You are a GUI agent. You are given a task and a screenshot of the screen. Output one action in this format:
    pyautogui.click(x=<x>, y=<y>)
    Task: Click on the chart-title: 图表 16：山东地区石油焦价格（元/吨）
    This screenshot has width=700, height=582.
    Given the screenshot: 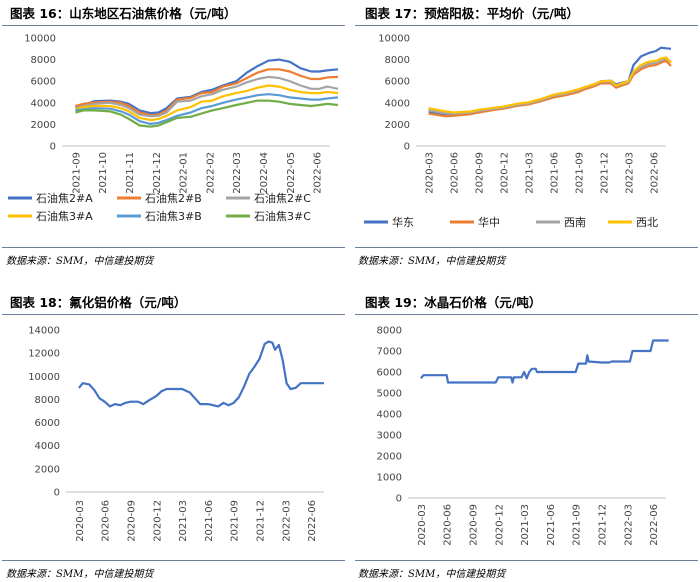 What is the action you would take?
    pyautogui.click(x=123, y=13)
    